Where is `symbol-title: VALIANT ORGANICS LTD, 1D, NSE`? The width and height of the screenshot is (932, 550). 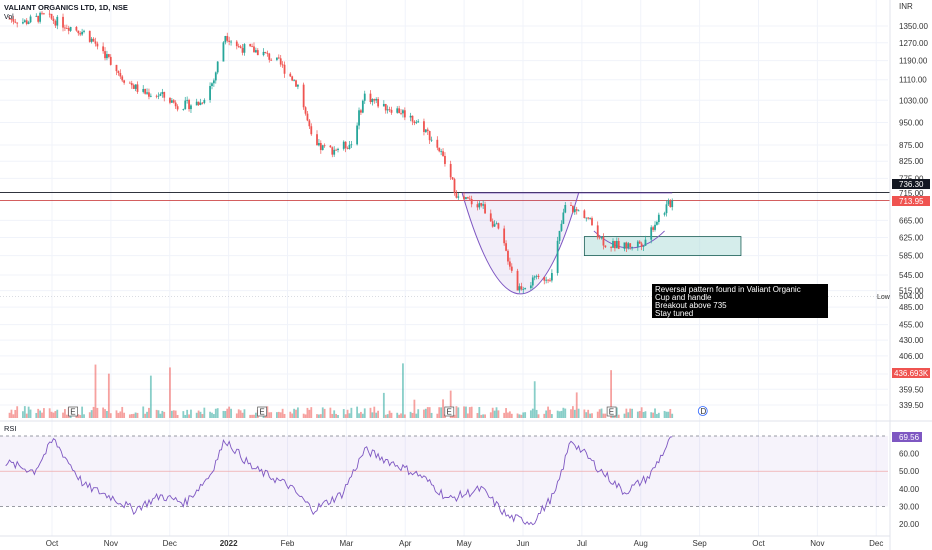
symbol-title: VALIANT ORGANICS LTD, 1D, NSE is located at coordinates (66, 7).